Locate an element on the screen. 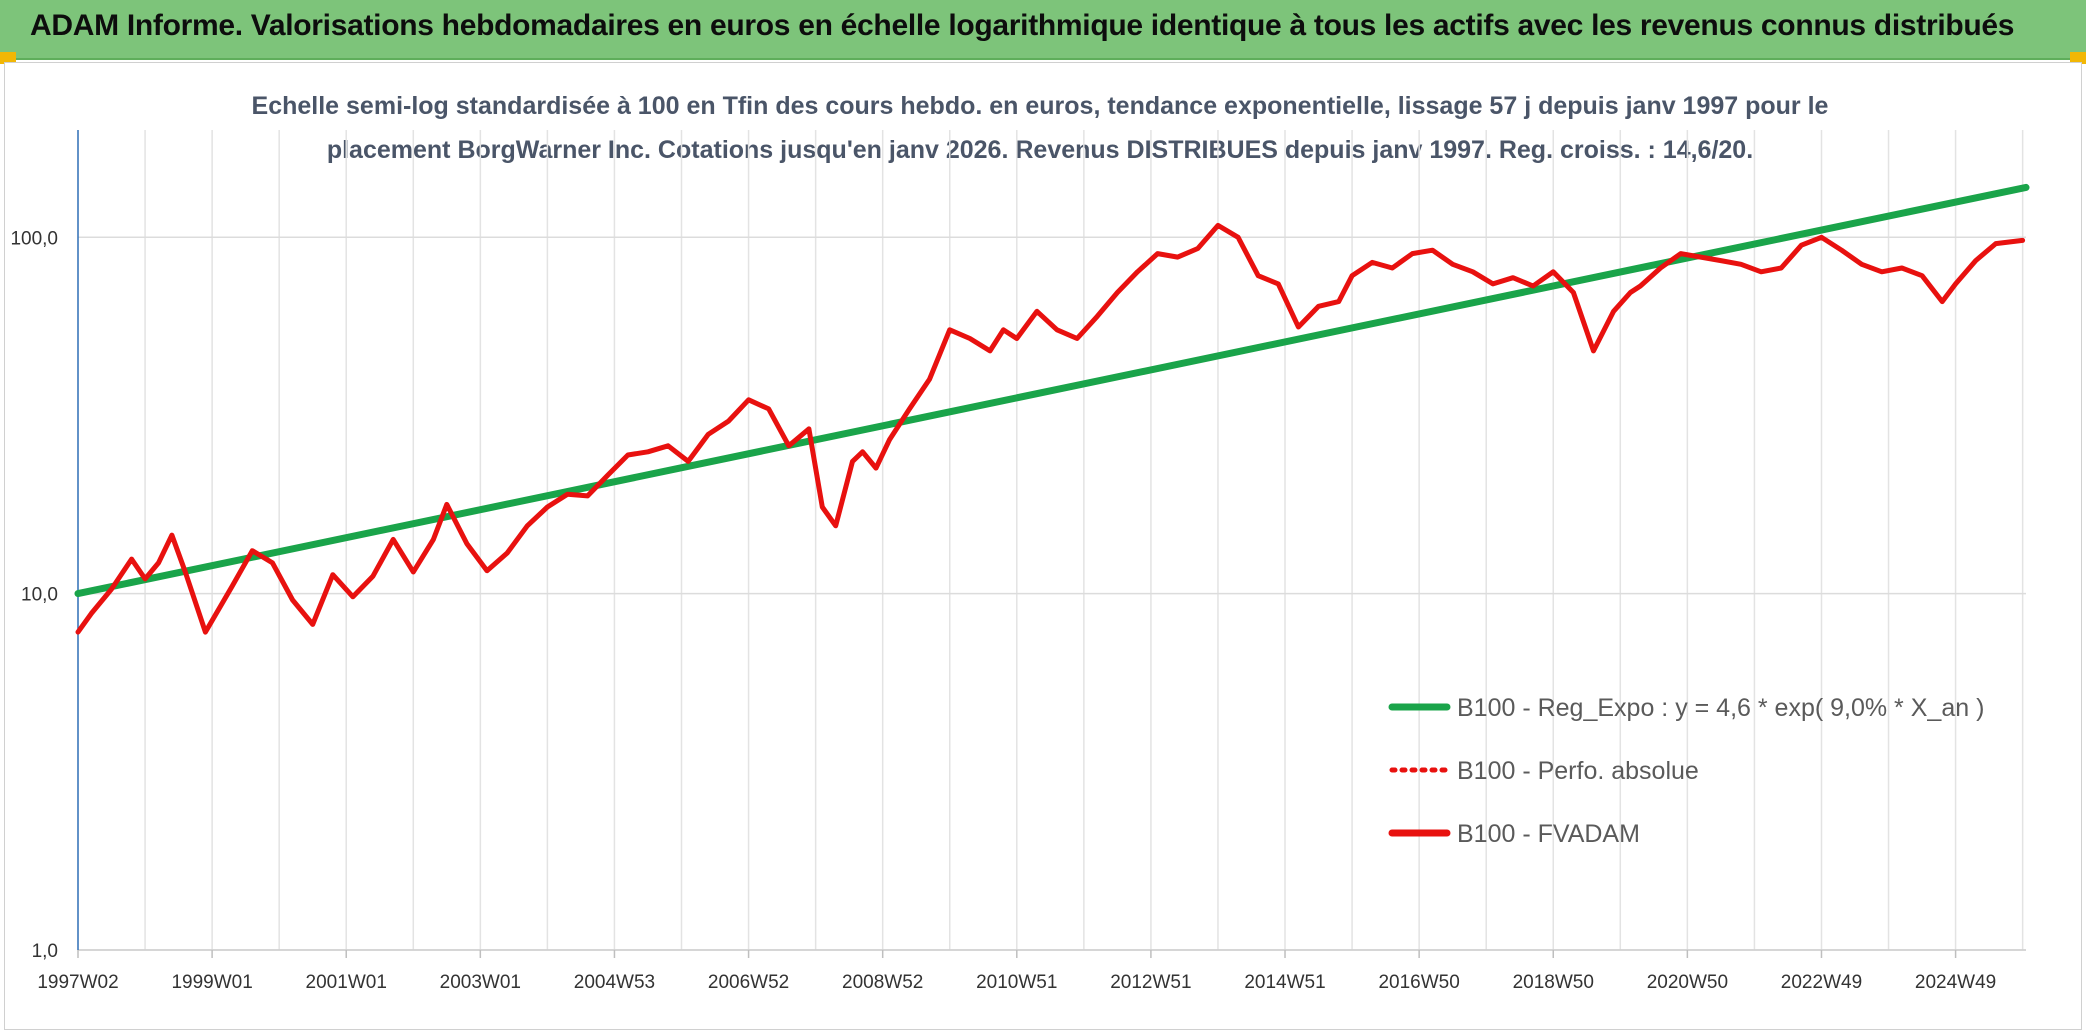 The width and height of the screenshot is (2086, 1033). x-tick-label: 2014W51 is located at coordinates (1284, 982).